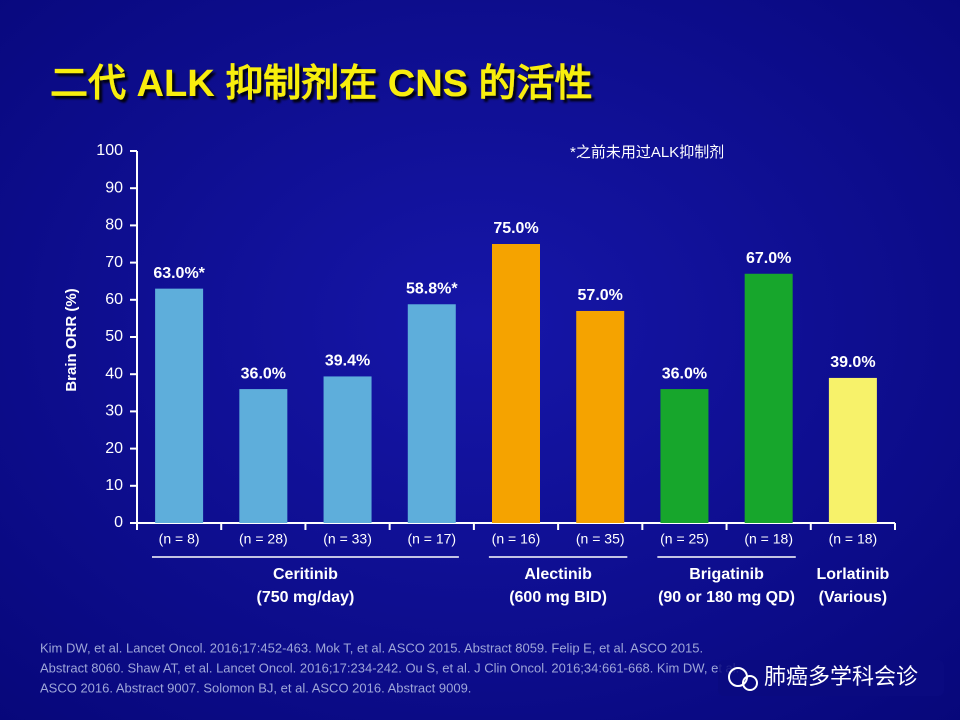 This screenshot has height=720, width=960. What do you see at coordinates (114, 225) in the screenshot?
I see `y-tick-label: 80` at bounding box center [114, 225].